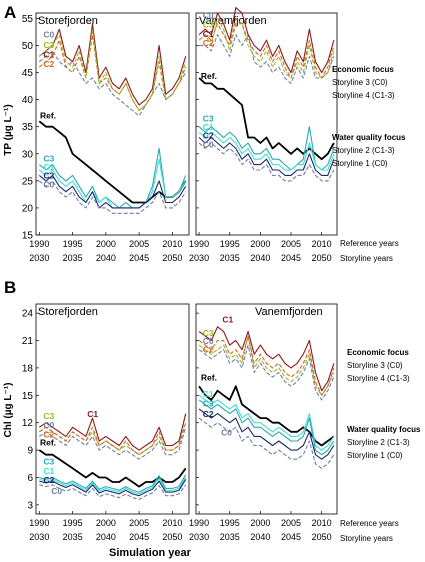 This screenshot has width=425, height=562. What do you see at coordinates (28, 19) in the screenshot?
I see `y-tick-label: 55` at bounding box center [28, 19].